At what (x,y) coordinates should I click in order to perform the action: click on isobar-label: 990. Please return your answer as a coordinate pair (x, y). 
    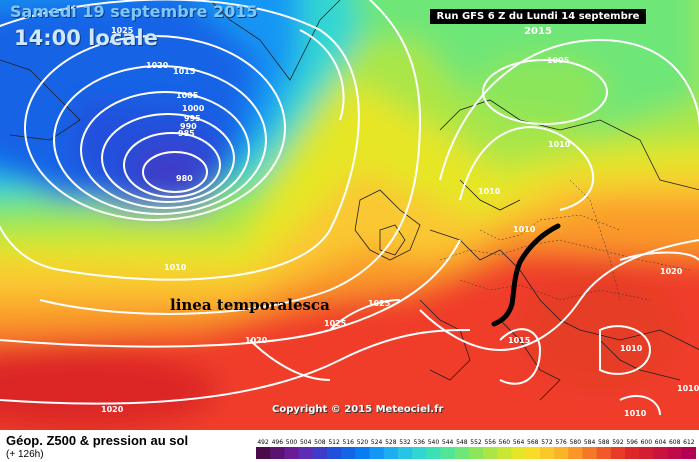
    Looking at the image, I should click on (188, 126).